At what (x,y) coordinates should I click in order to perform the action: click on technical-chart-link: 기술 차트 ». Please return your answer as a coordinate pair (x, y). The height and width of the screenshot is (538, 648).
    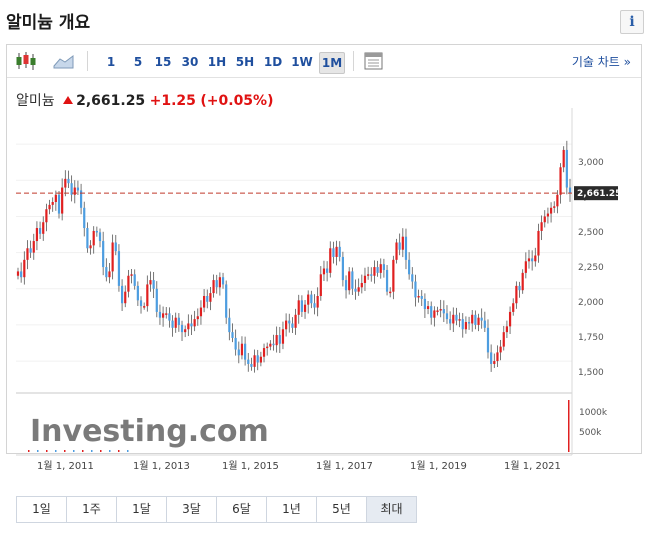
    Looking at the image, I should click on (601, 62).